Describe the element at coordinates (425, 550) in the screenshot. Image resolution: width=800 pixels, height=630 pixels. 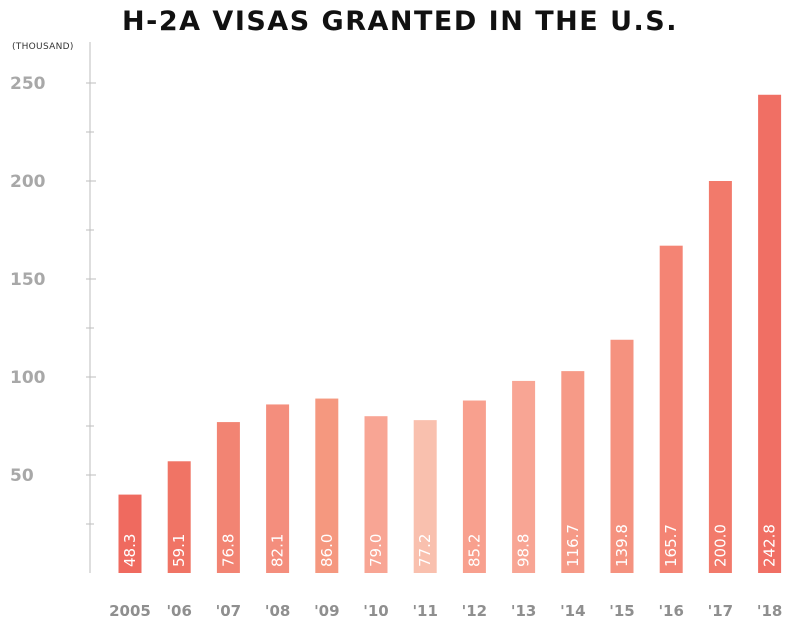
I see `bar-value-label: 77.2` at that location.